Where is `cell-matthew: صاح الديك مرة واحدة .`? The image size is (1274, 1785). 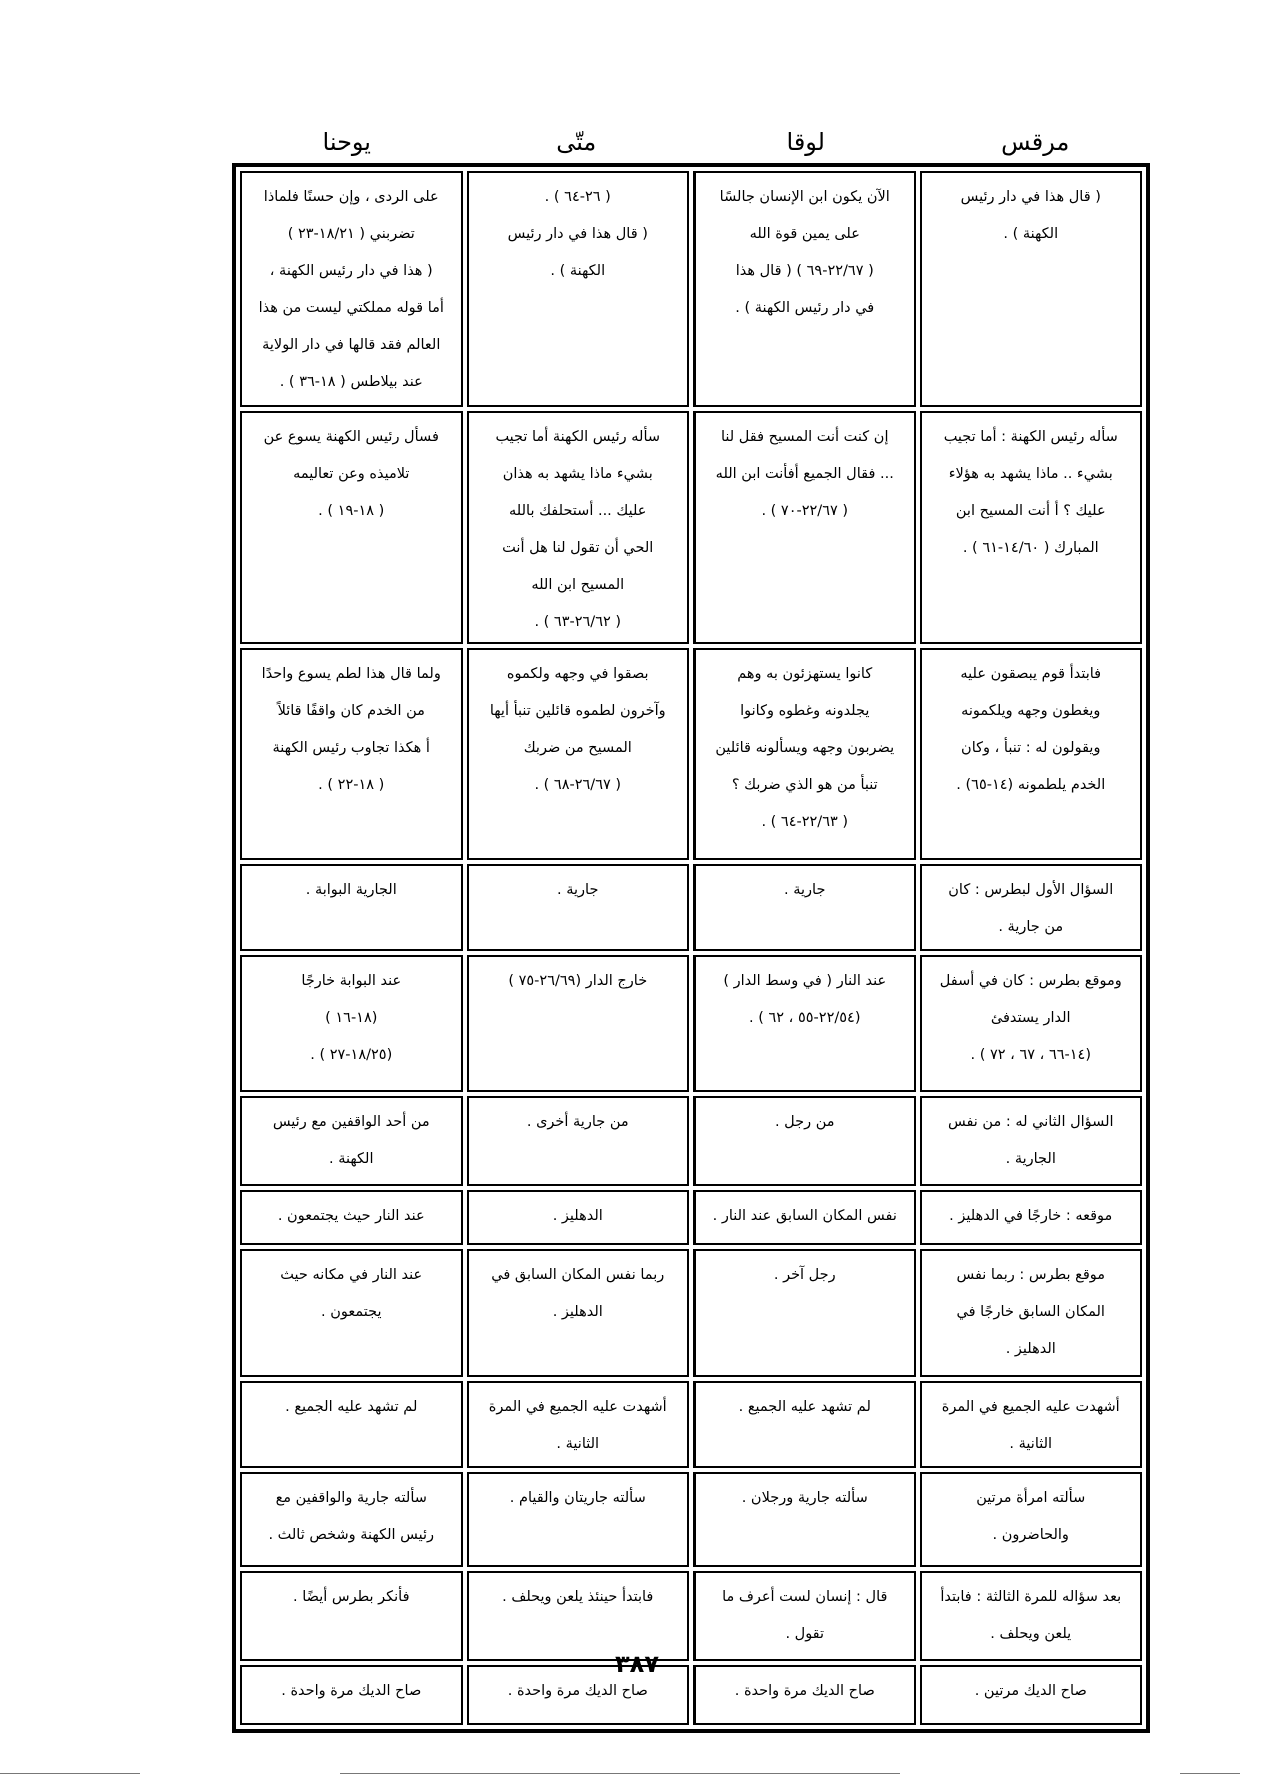
cell-matthew: صاح الديك مرة واحدة . is located at coordinates (577, 1695).